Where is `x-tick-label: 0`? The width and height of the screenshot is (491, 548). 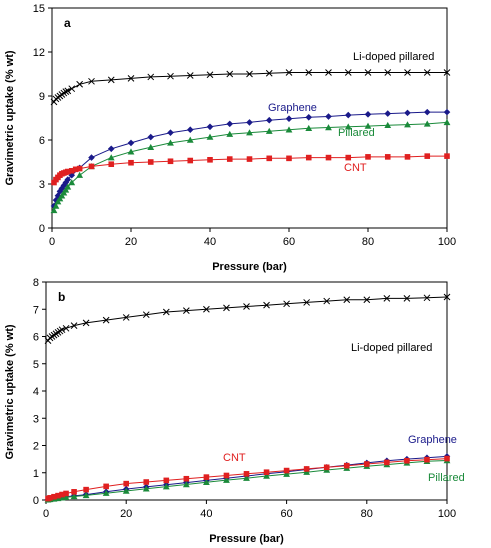
x-tick-label: 0 is located at coordinates (46, 514).